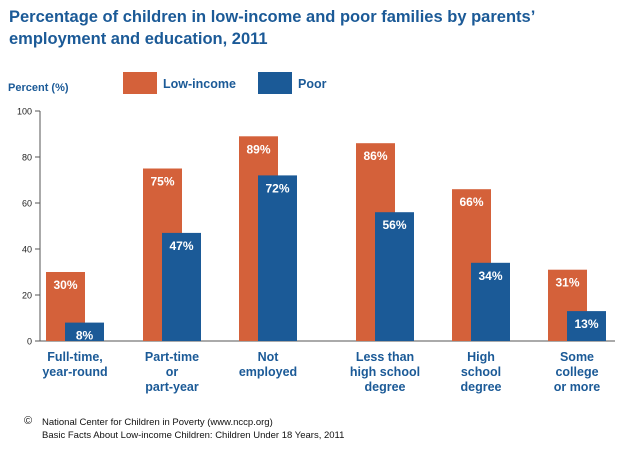 The width and height of the screenshot is (640, 453). Describe the element at coordinates (576, 372) in the screenshot. I see `x-category-label: college` at that location.